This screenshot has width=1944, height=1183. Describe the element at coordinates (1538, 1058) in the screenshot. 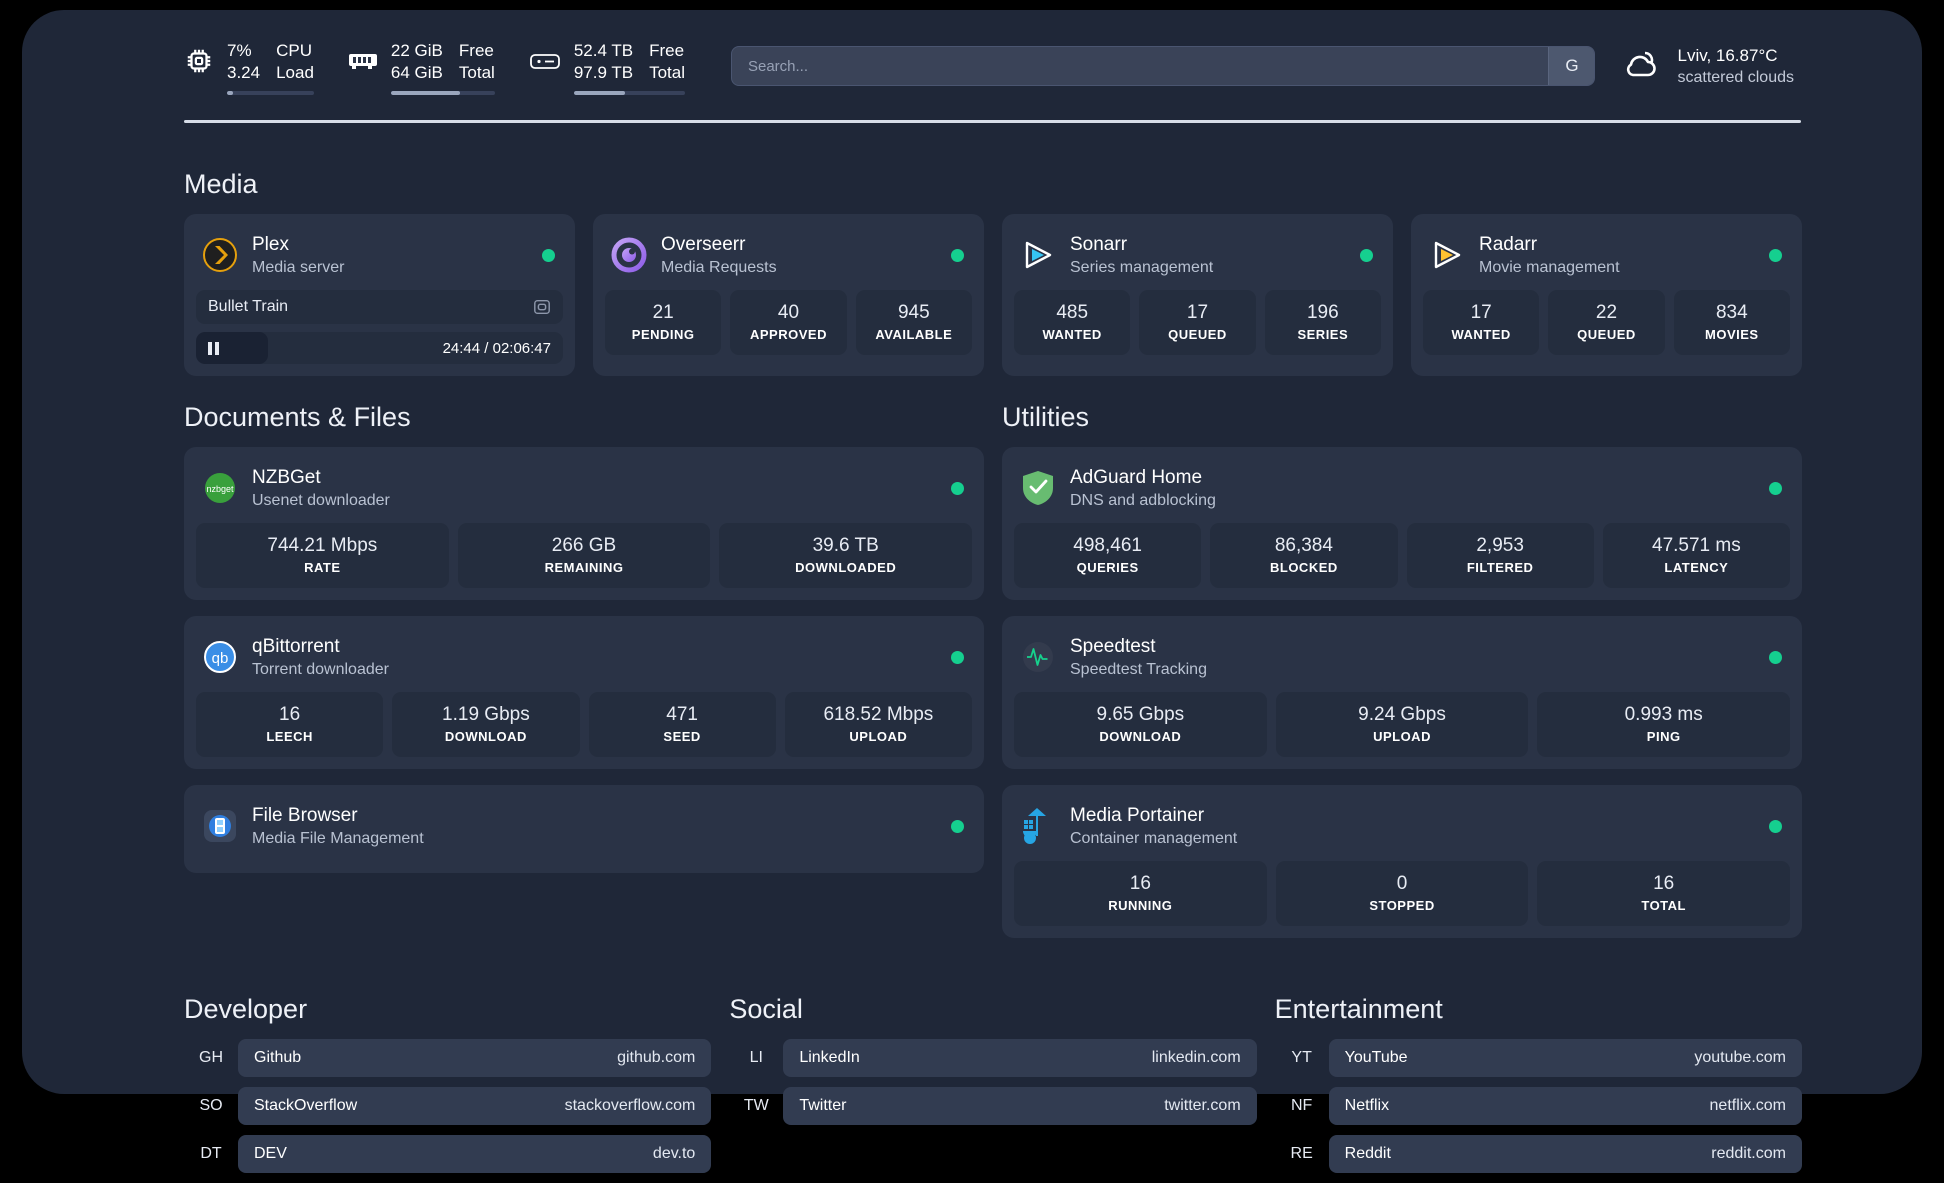

I see `bookmark-link: YT YouTube youtube.com` at that location.